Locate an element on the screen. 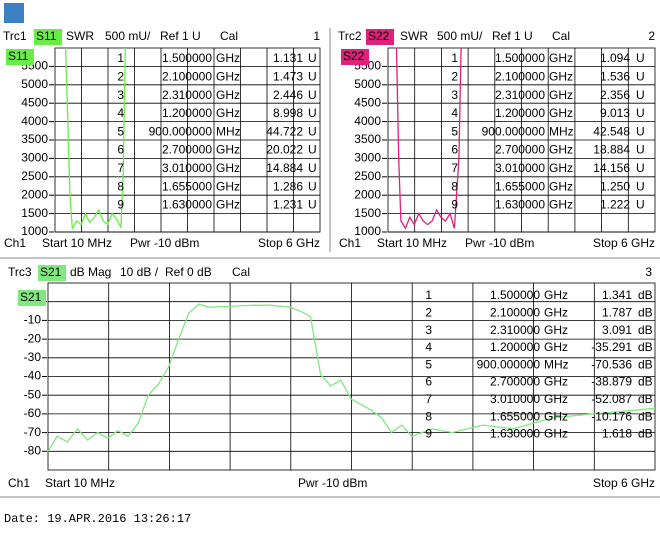  marker-value: 2.446 is located at coordinates (288, 95).